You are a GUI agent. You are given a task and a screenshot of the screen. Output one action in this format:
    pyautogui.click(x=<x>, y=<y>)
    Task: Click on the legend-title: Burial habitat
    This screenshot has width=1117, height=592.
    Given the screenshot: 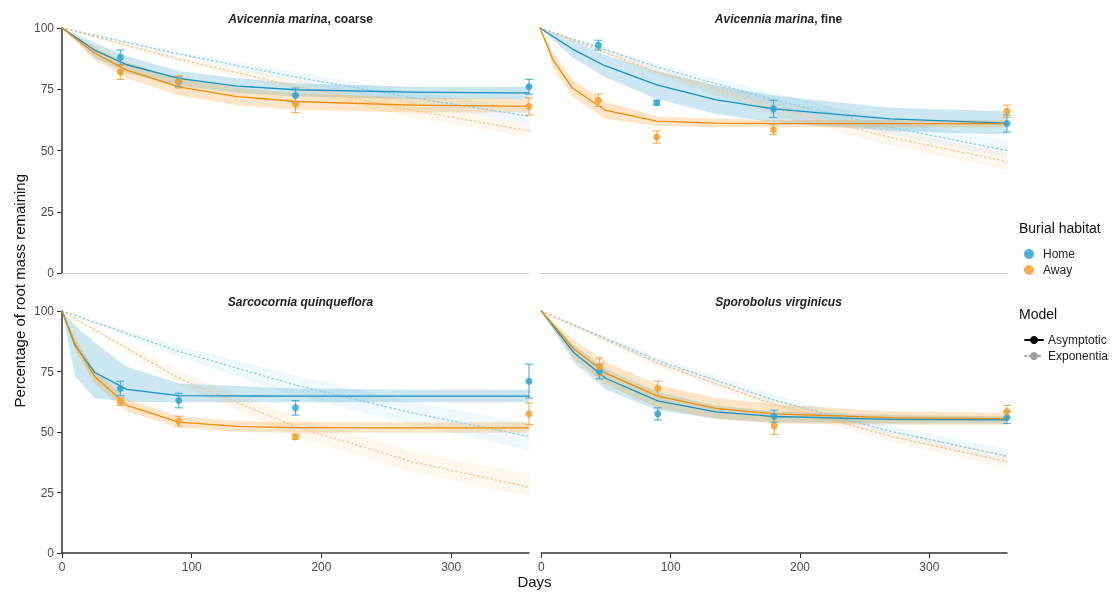 What is the action you would take?
    pyautogui.click(x=1060, y=228)
    